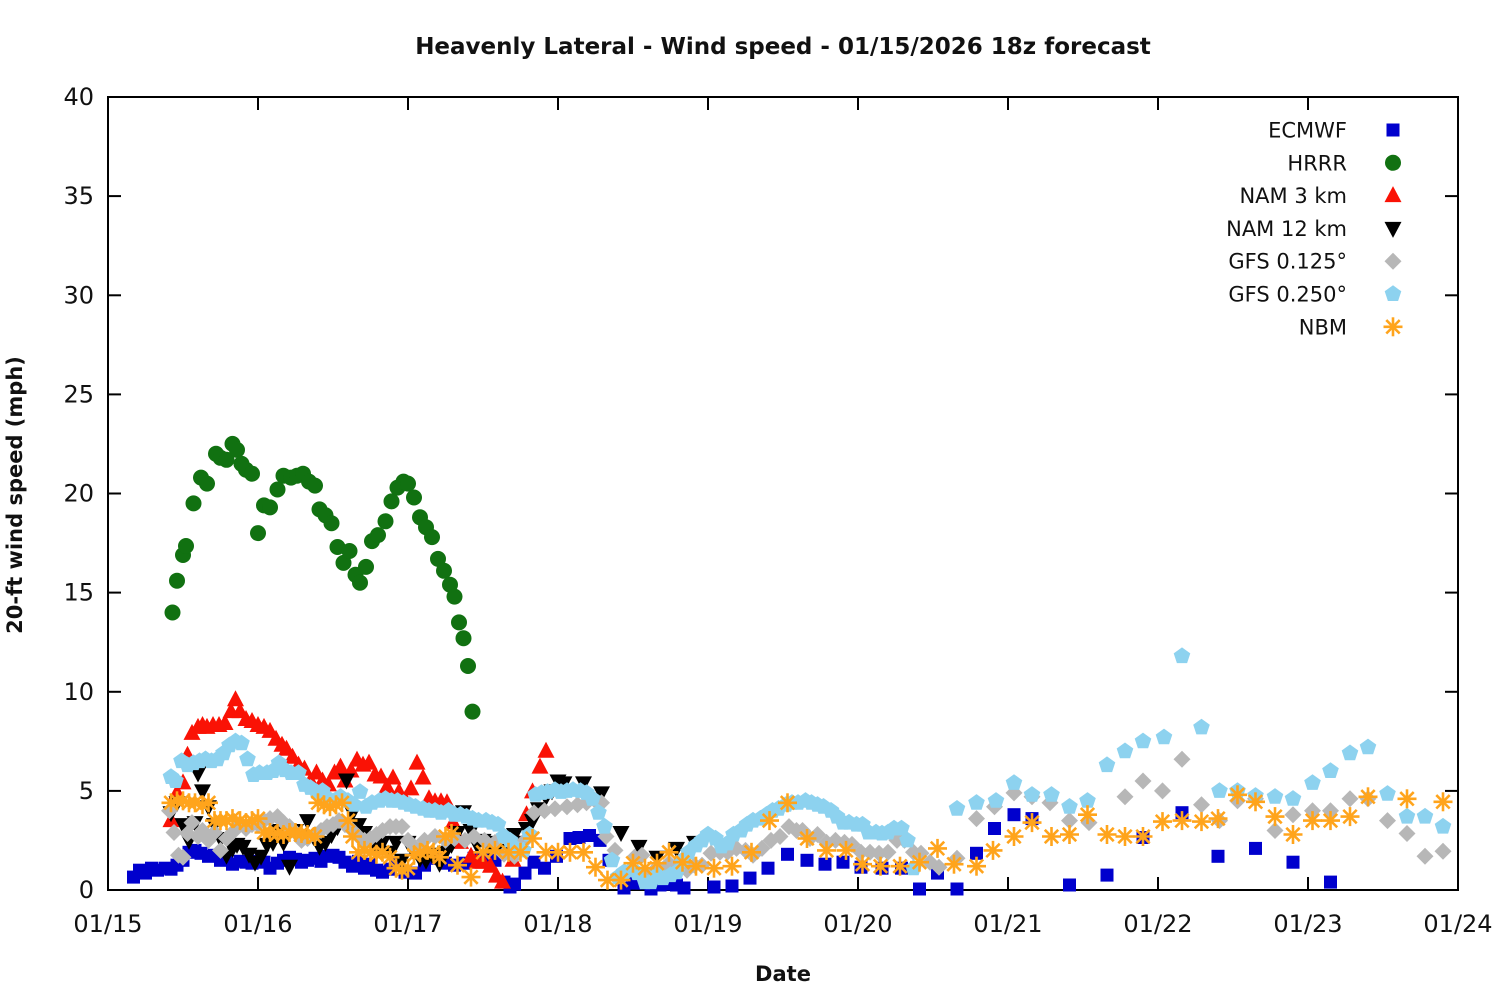 The height and width of the screenshot is (1000, 1500). What do you see at coordinates (857, 924) in the screenshot?
I see `x-tick-label: 01/20` at bounding box center [857, 924].